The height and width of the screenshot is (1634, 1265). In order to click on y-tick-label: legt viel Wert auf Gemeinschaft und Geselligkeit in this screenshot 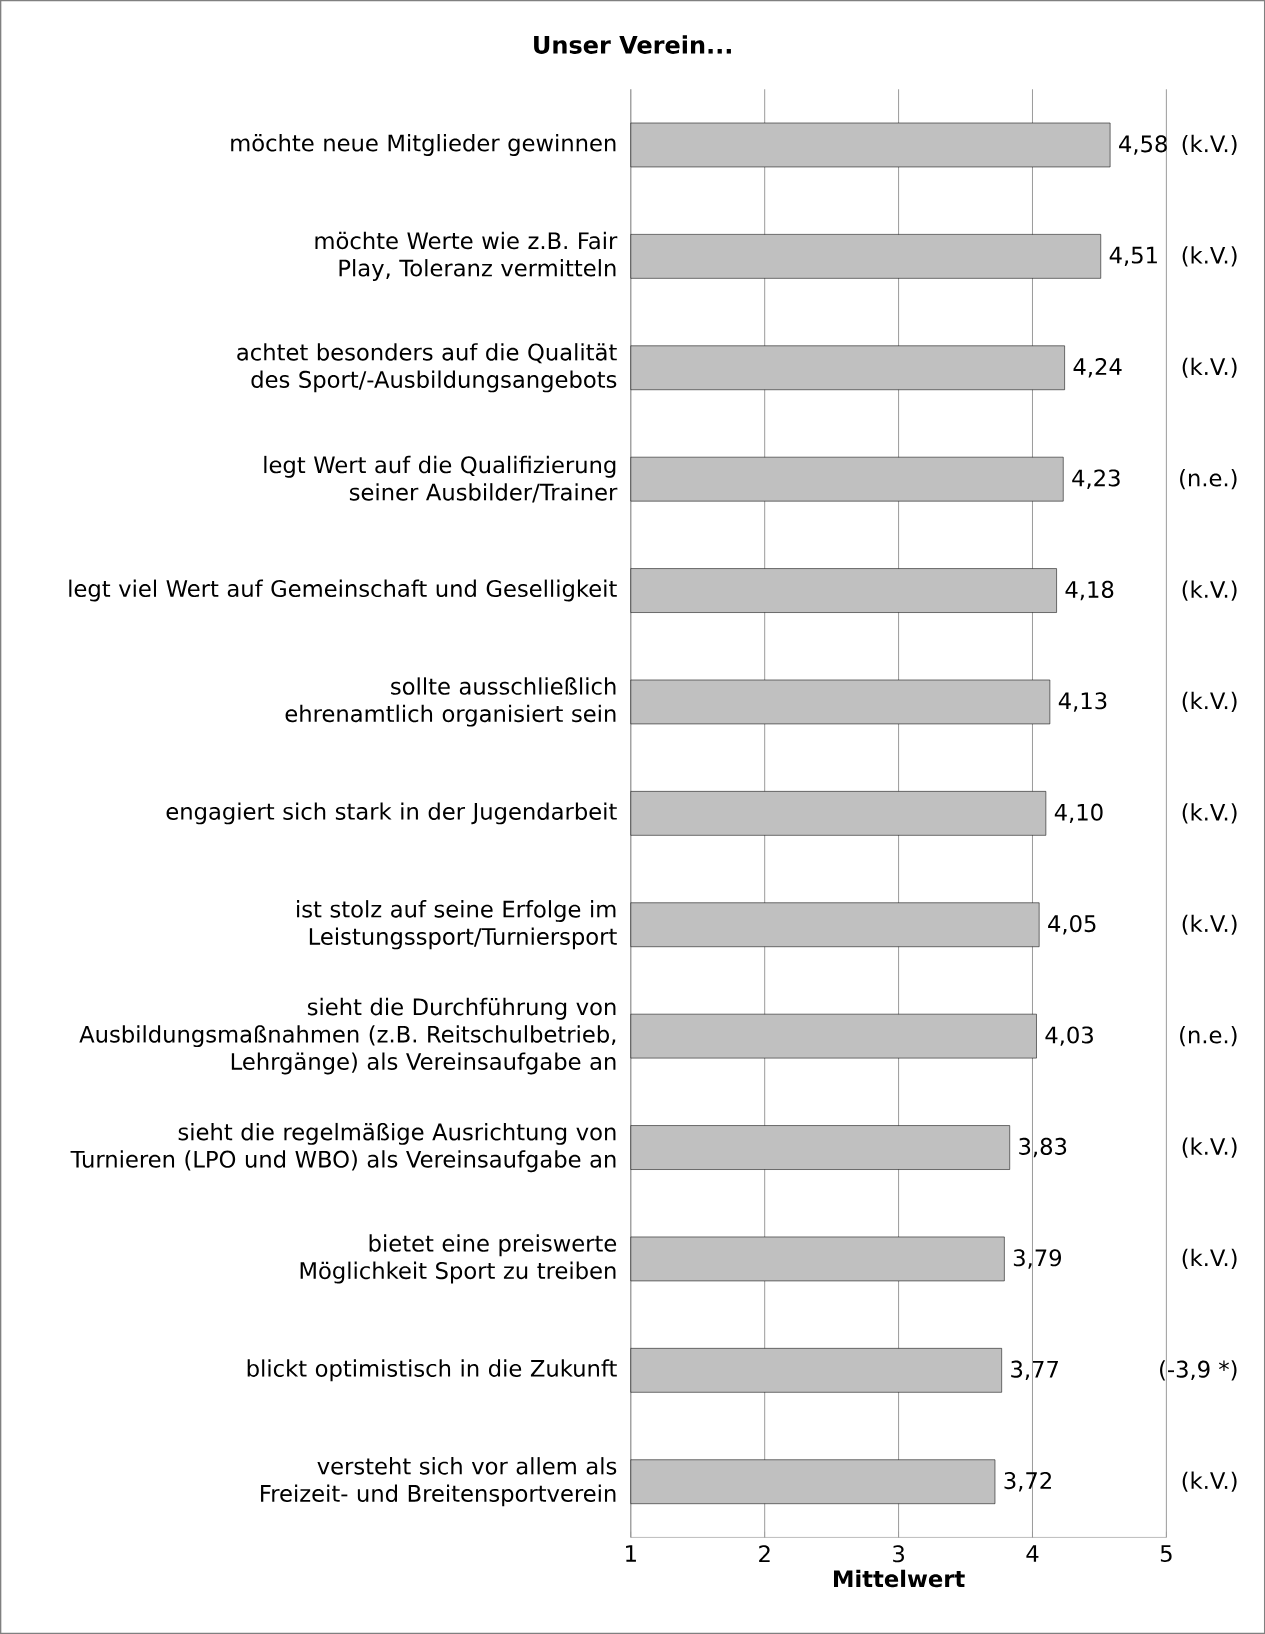, I will do `click(343, 590)`.